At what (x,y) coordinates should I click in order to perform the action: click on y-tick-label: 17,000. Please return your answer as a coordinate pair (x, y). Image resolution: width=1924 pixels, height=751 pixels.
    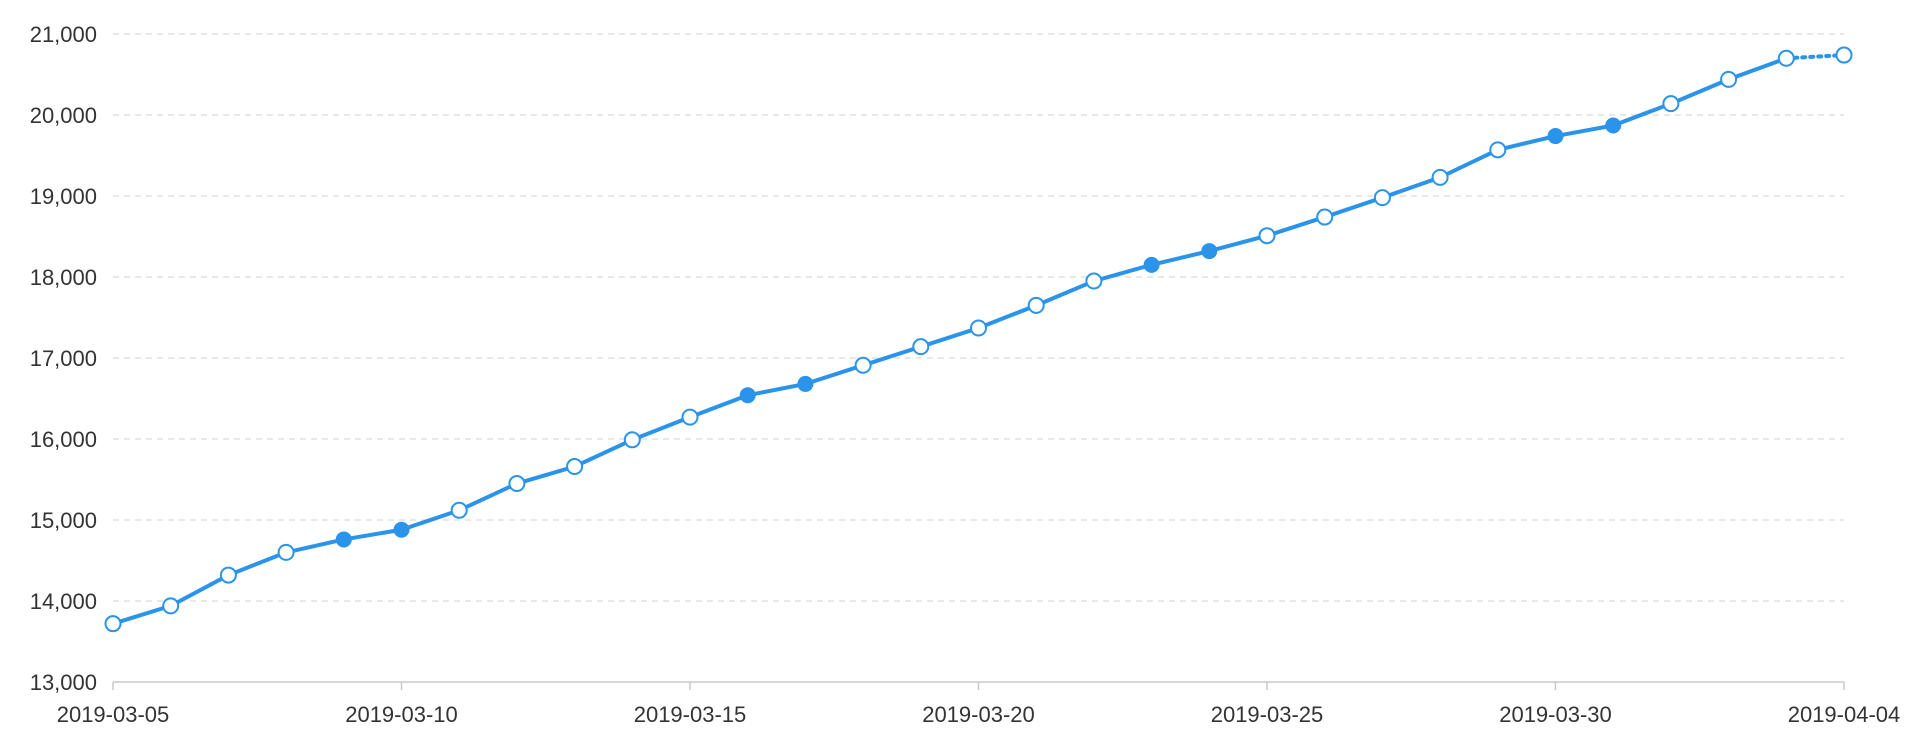
    Looking at the image, I should click on (63, 358).